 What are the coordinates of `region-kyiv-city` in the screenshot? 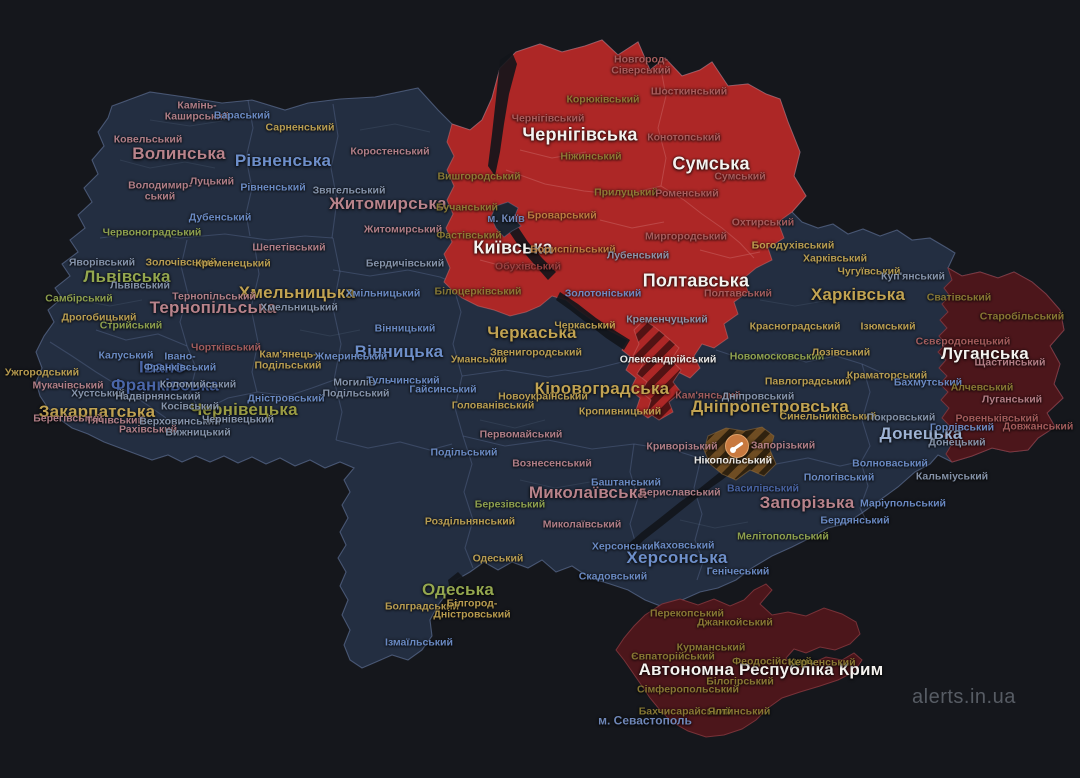 It's located at (506, 219).